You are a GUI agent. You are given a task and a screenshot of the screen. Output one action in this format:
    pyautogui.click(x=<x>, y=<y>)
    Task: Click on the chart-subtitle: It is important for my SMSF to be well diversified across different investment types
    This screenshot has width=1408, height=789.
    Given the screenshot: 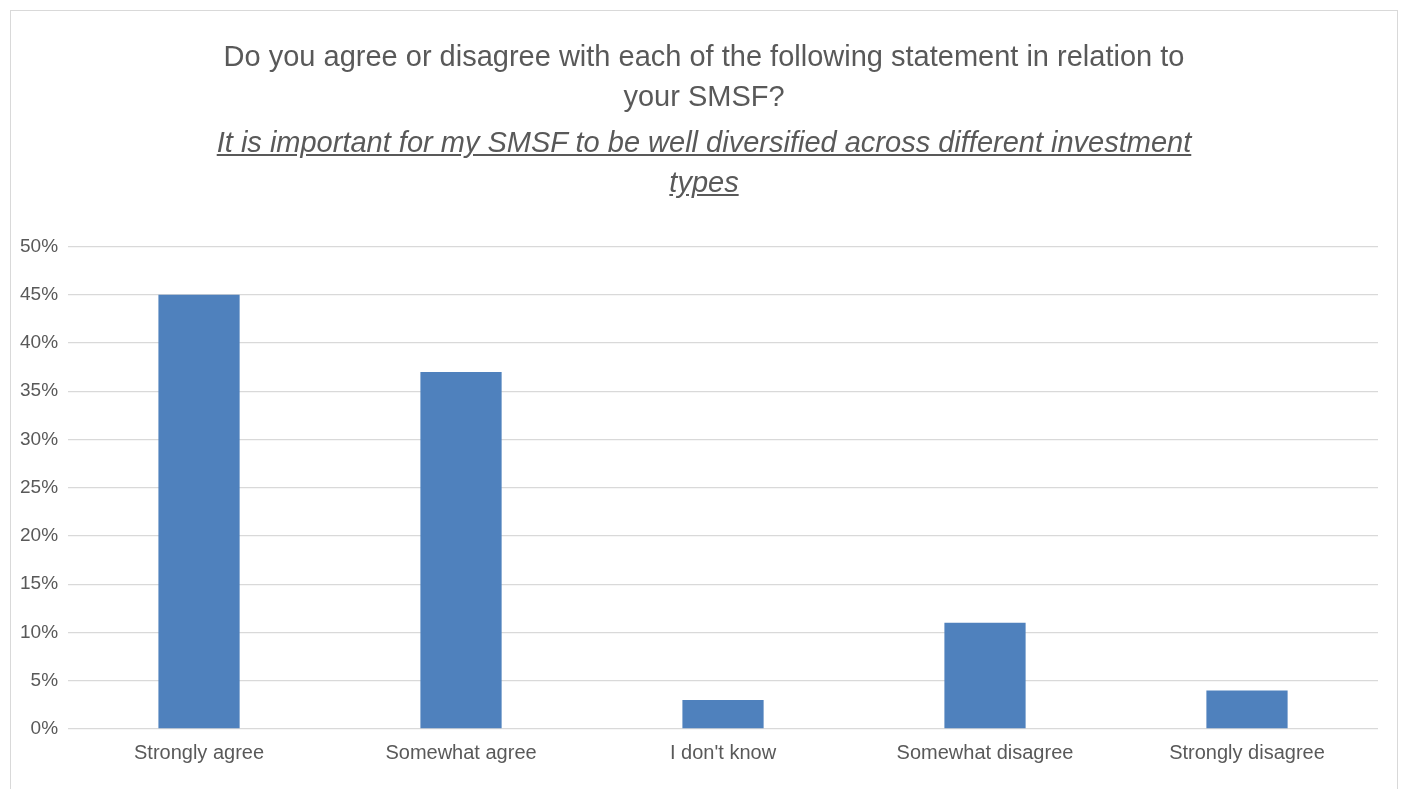 What is the action you would take?
    pyautogui.click(x=704, y=162)
    